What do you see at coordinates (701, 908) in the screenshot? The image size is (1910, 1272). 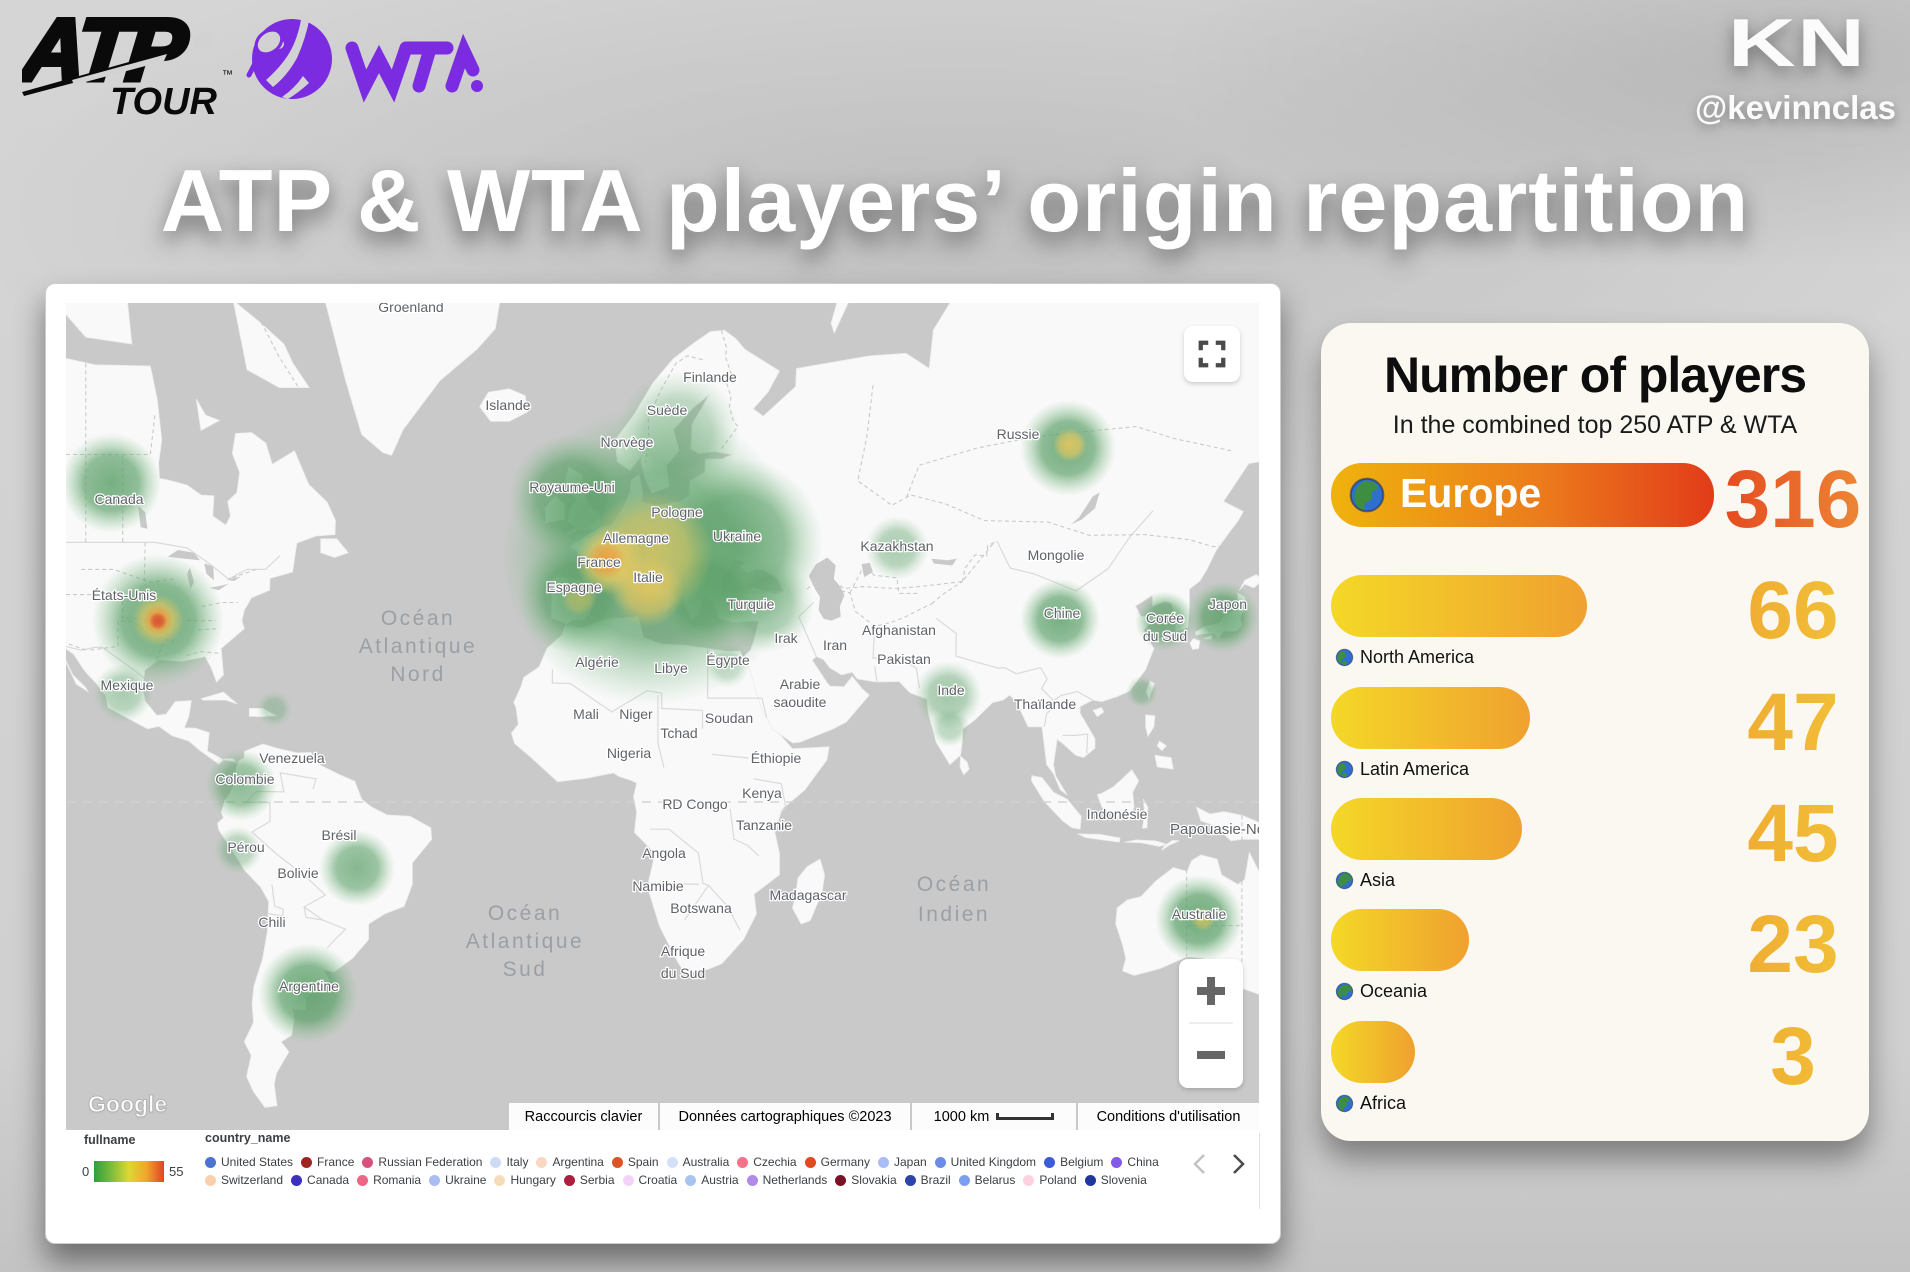 I see `svg-text: Botswana` at bounding box center [701, 908].